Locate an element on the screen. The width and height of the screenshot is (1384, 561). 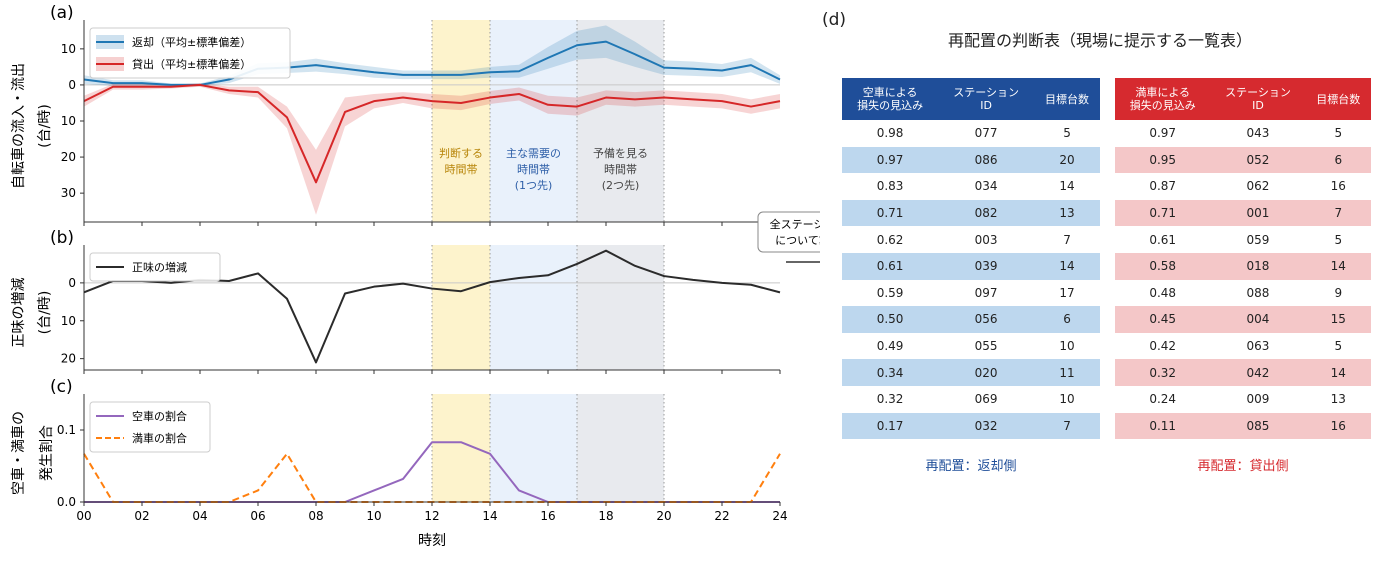
band-label: (1つ先) is located at coordinates (534, 185).